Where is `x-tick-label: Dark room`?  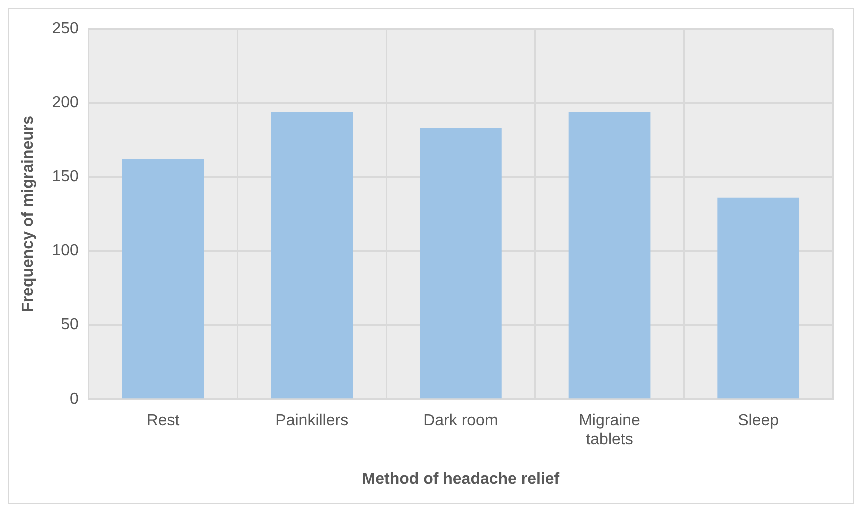
x-tick-label: Dark room is located at coordinates (461, 421).